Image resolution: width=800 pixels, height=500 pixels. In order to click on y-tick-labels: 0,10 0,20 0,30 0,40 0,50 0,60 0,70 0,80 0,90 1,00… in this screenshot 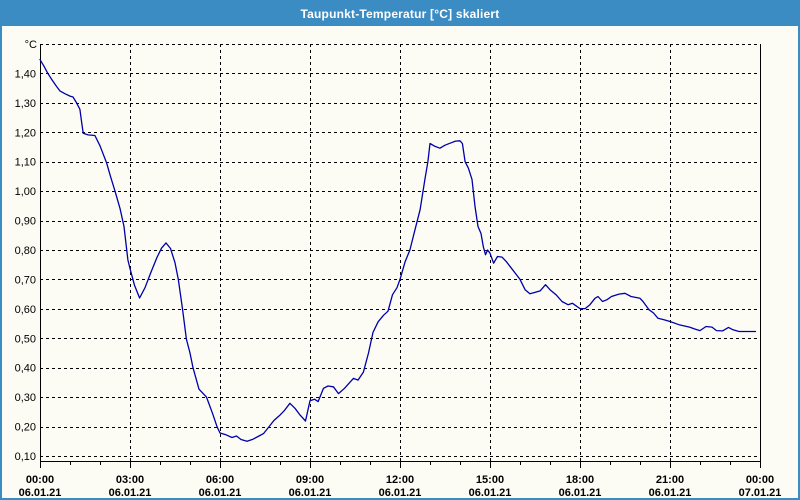, I will do `click(26, 251)`.